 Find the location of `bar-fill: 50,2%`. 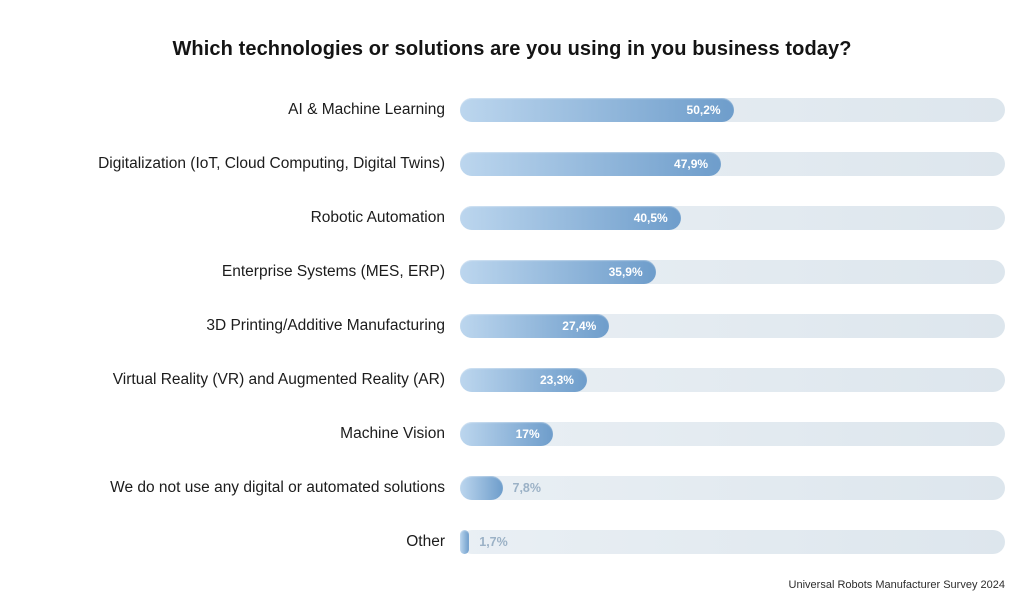

bar-fill: 50,2% is located at coordinates (597, 110).